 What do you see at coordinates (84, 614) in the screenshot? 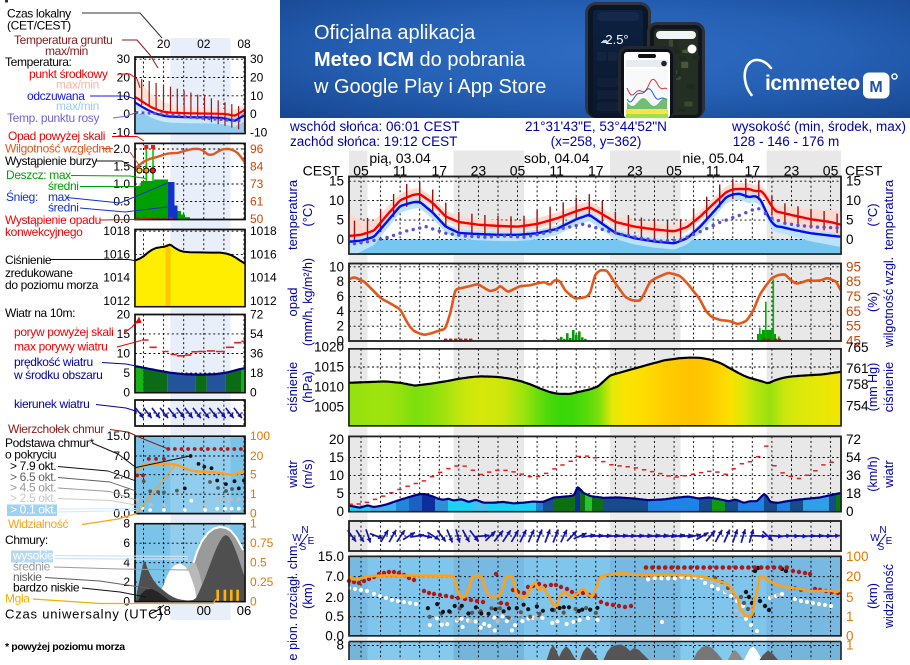
I see `svg-text: Czas uniwersalny (UTC)` at bounding box center [84, 614].